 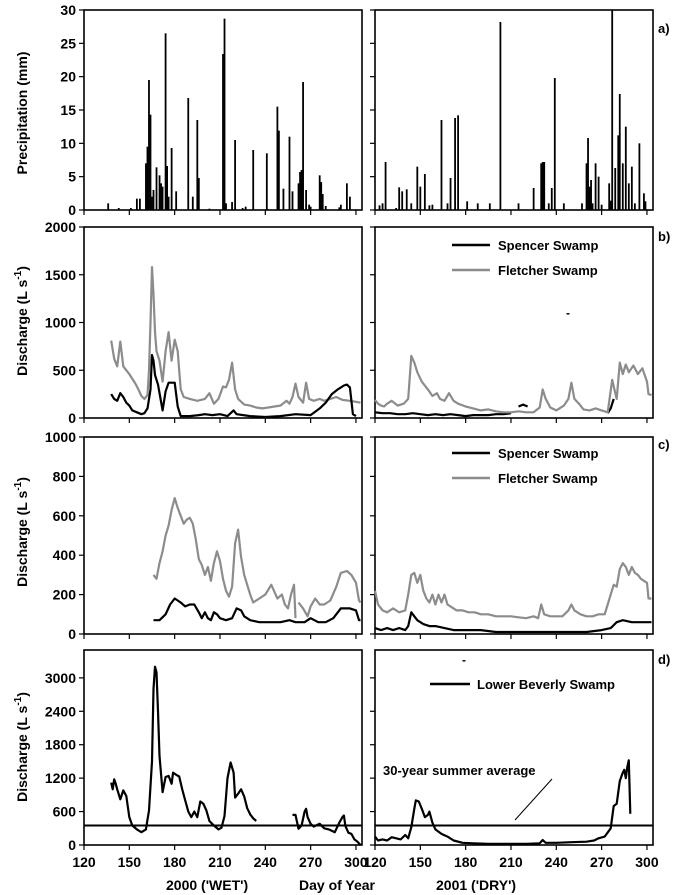 I want to click on ylabel-d: Discharge (L s-1), so click(x=21, y=747).